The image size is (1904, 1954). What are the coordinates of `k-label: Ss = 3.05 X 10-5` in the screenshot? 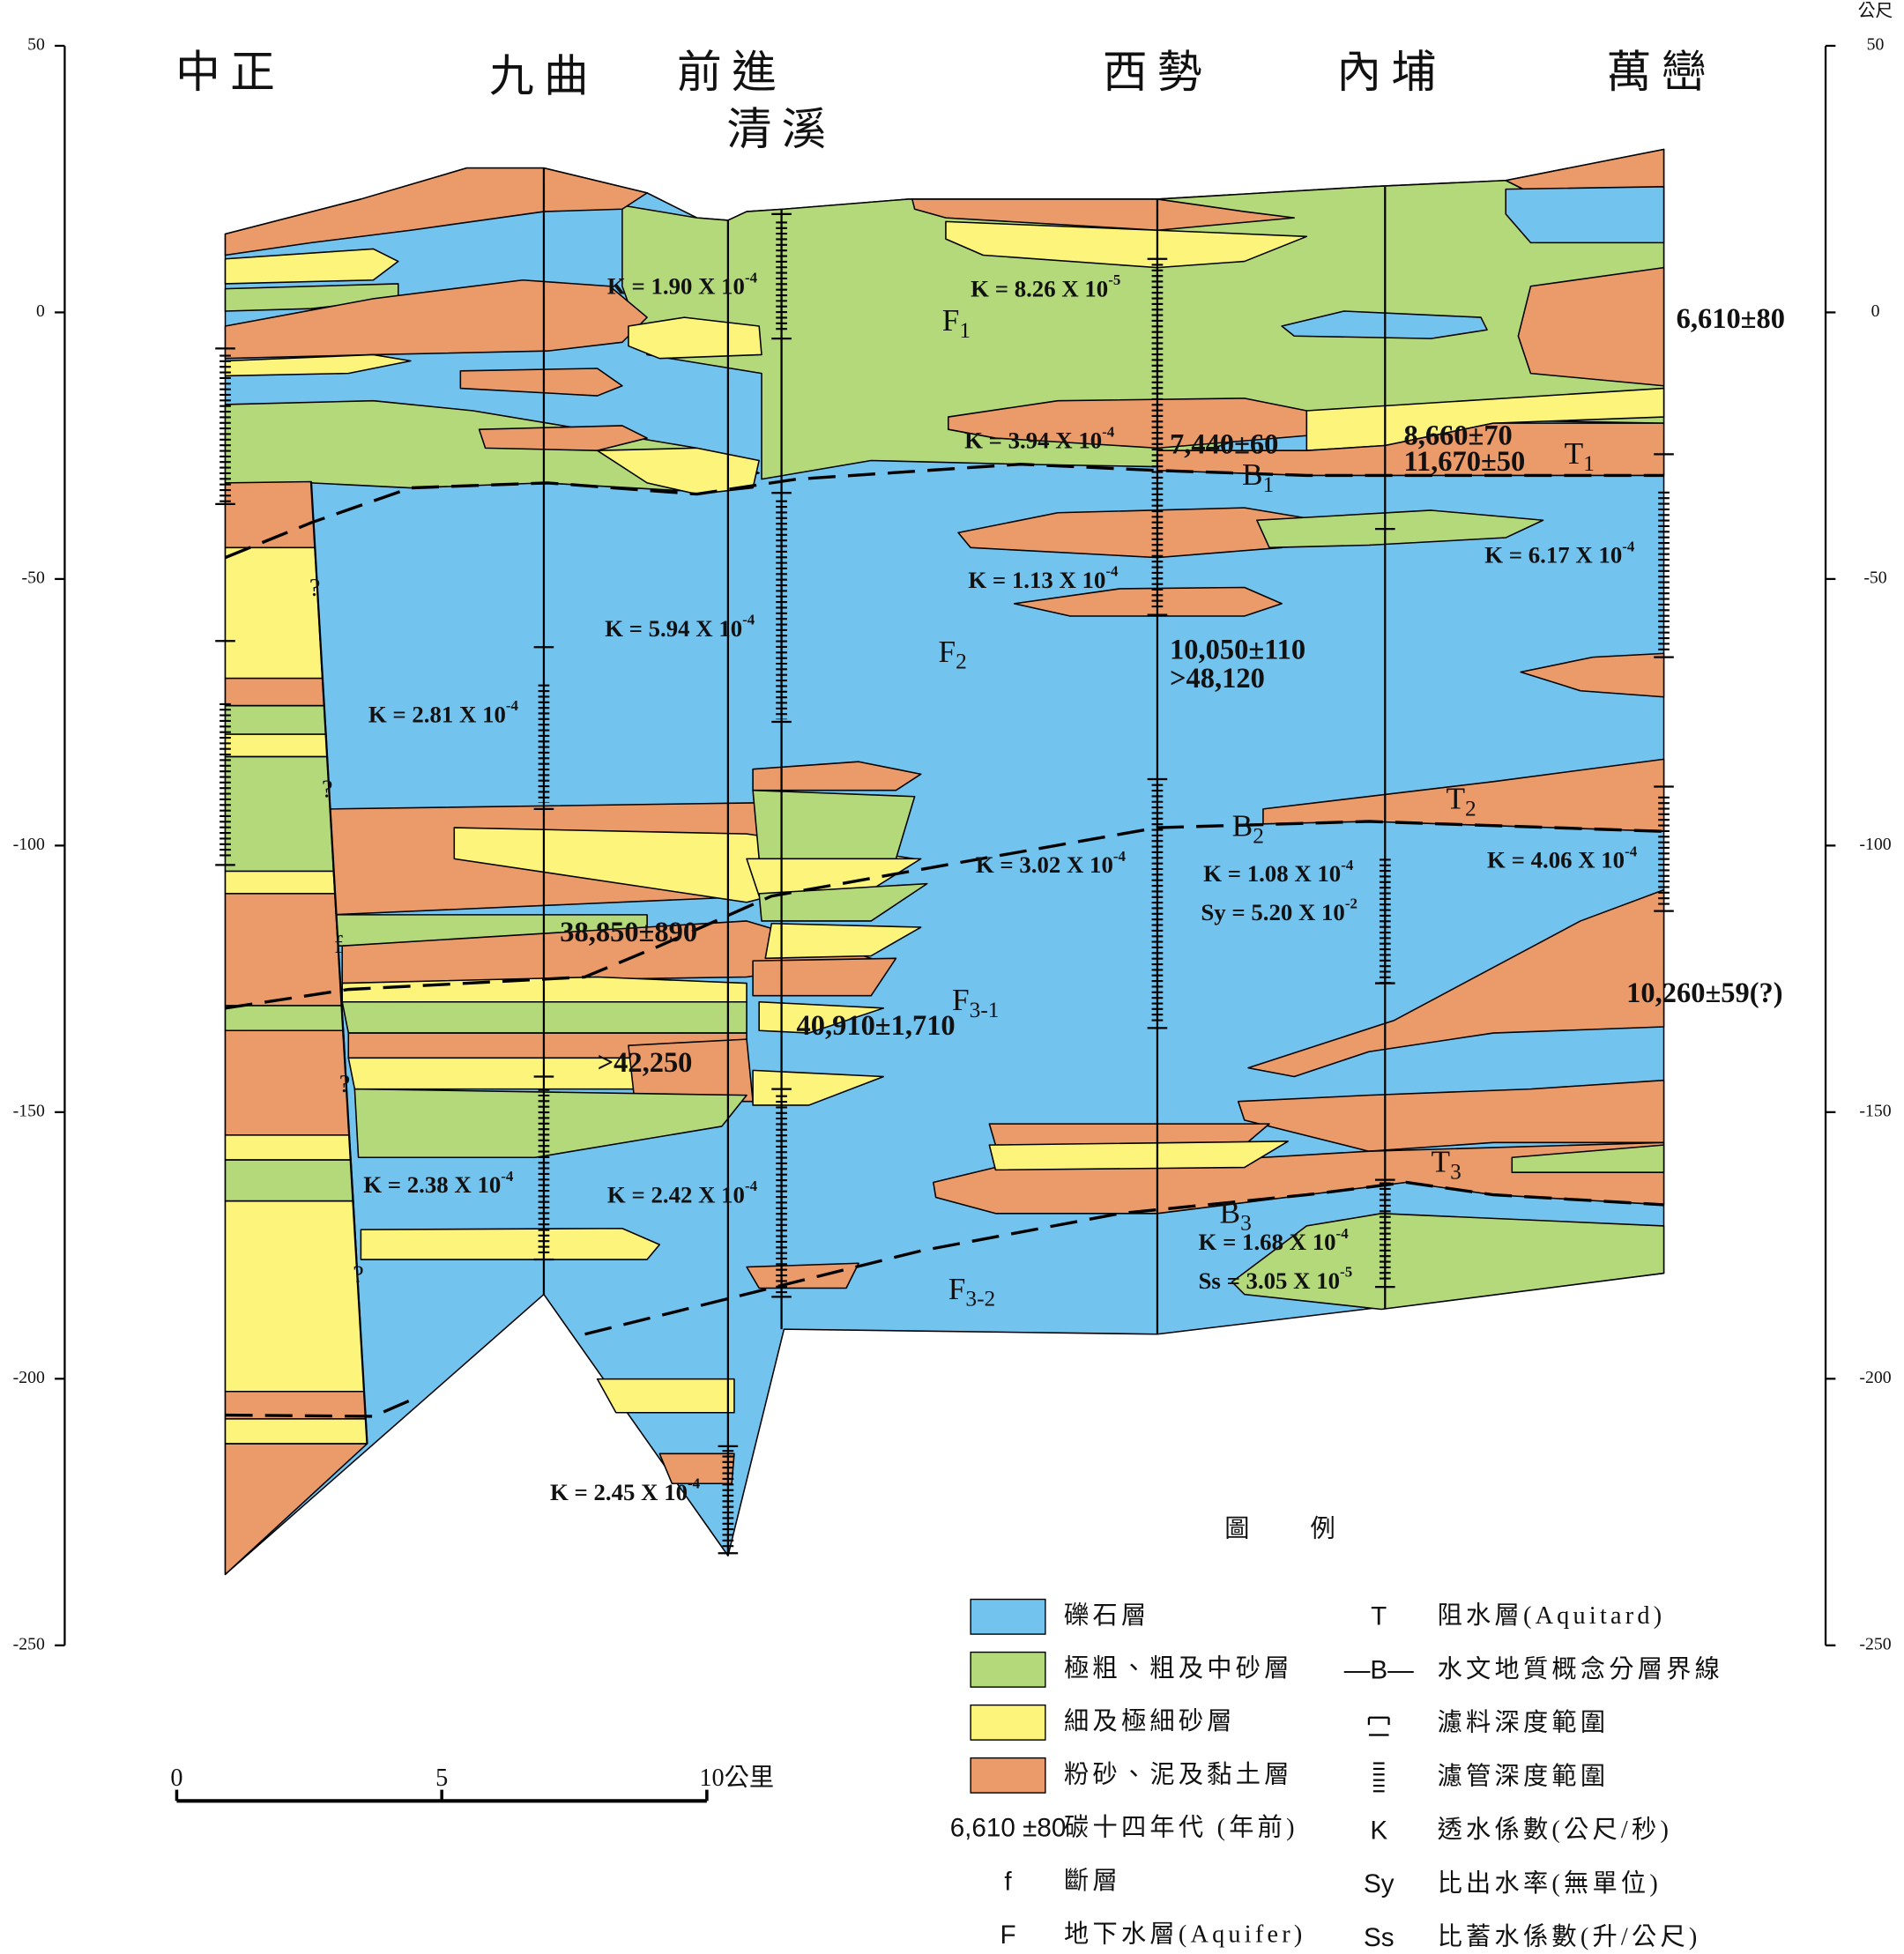 It's located at (1276, 1278).